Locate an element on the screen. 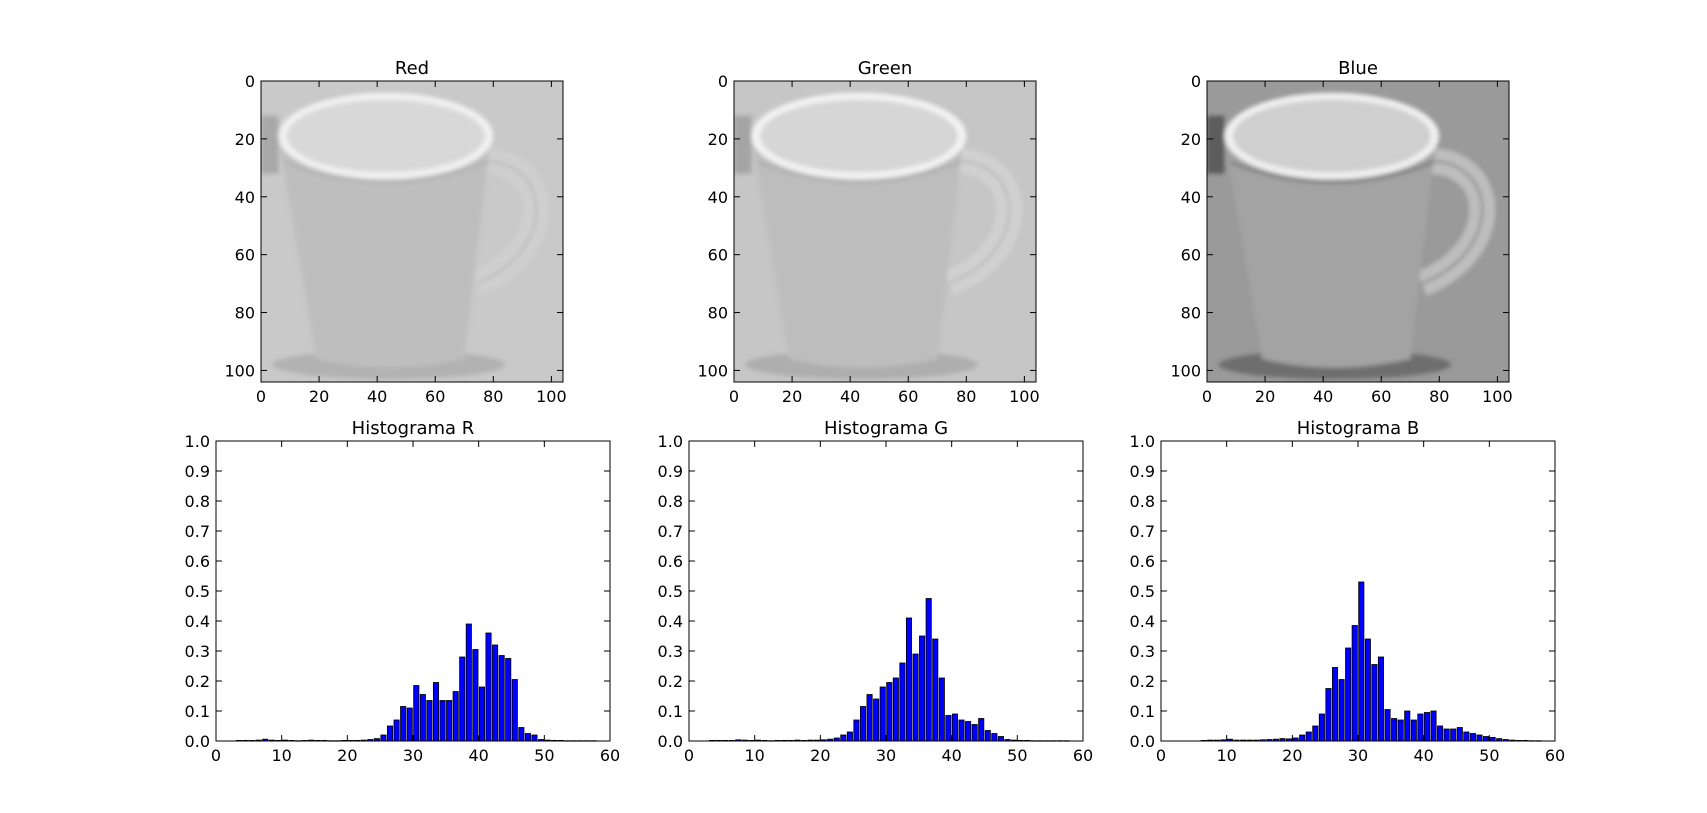 The image size is (1707, 813). y-tick-label: 0.7 is located at coordinates (1142, 531).